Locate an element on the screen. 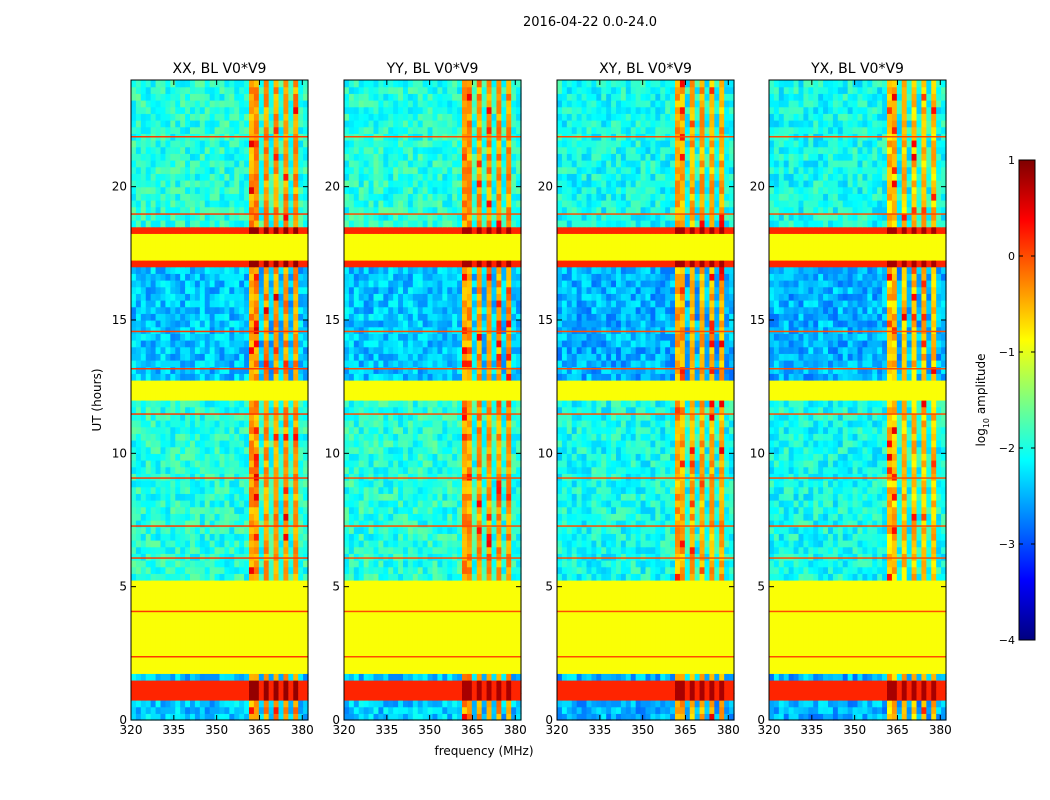 This screenshot has height=800, width=1050. rfi-streak is located at coordinates (219, 611).